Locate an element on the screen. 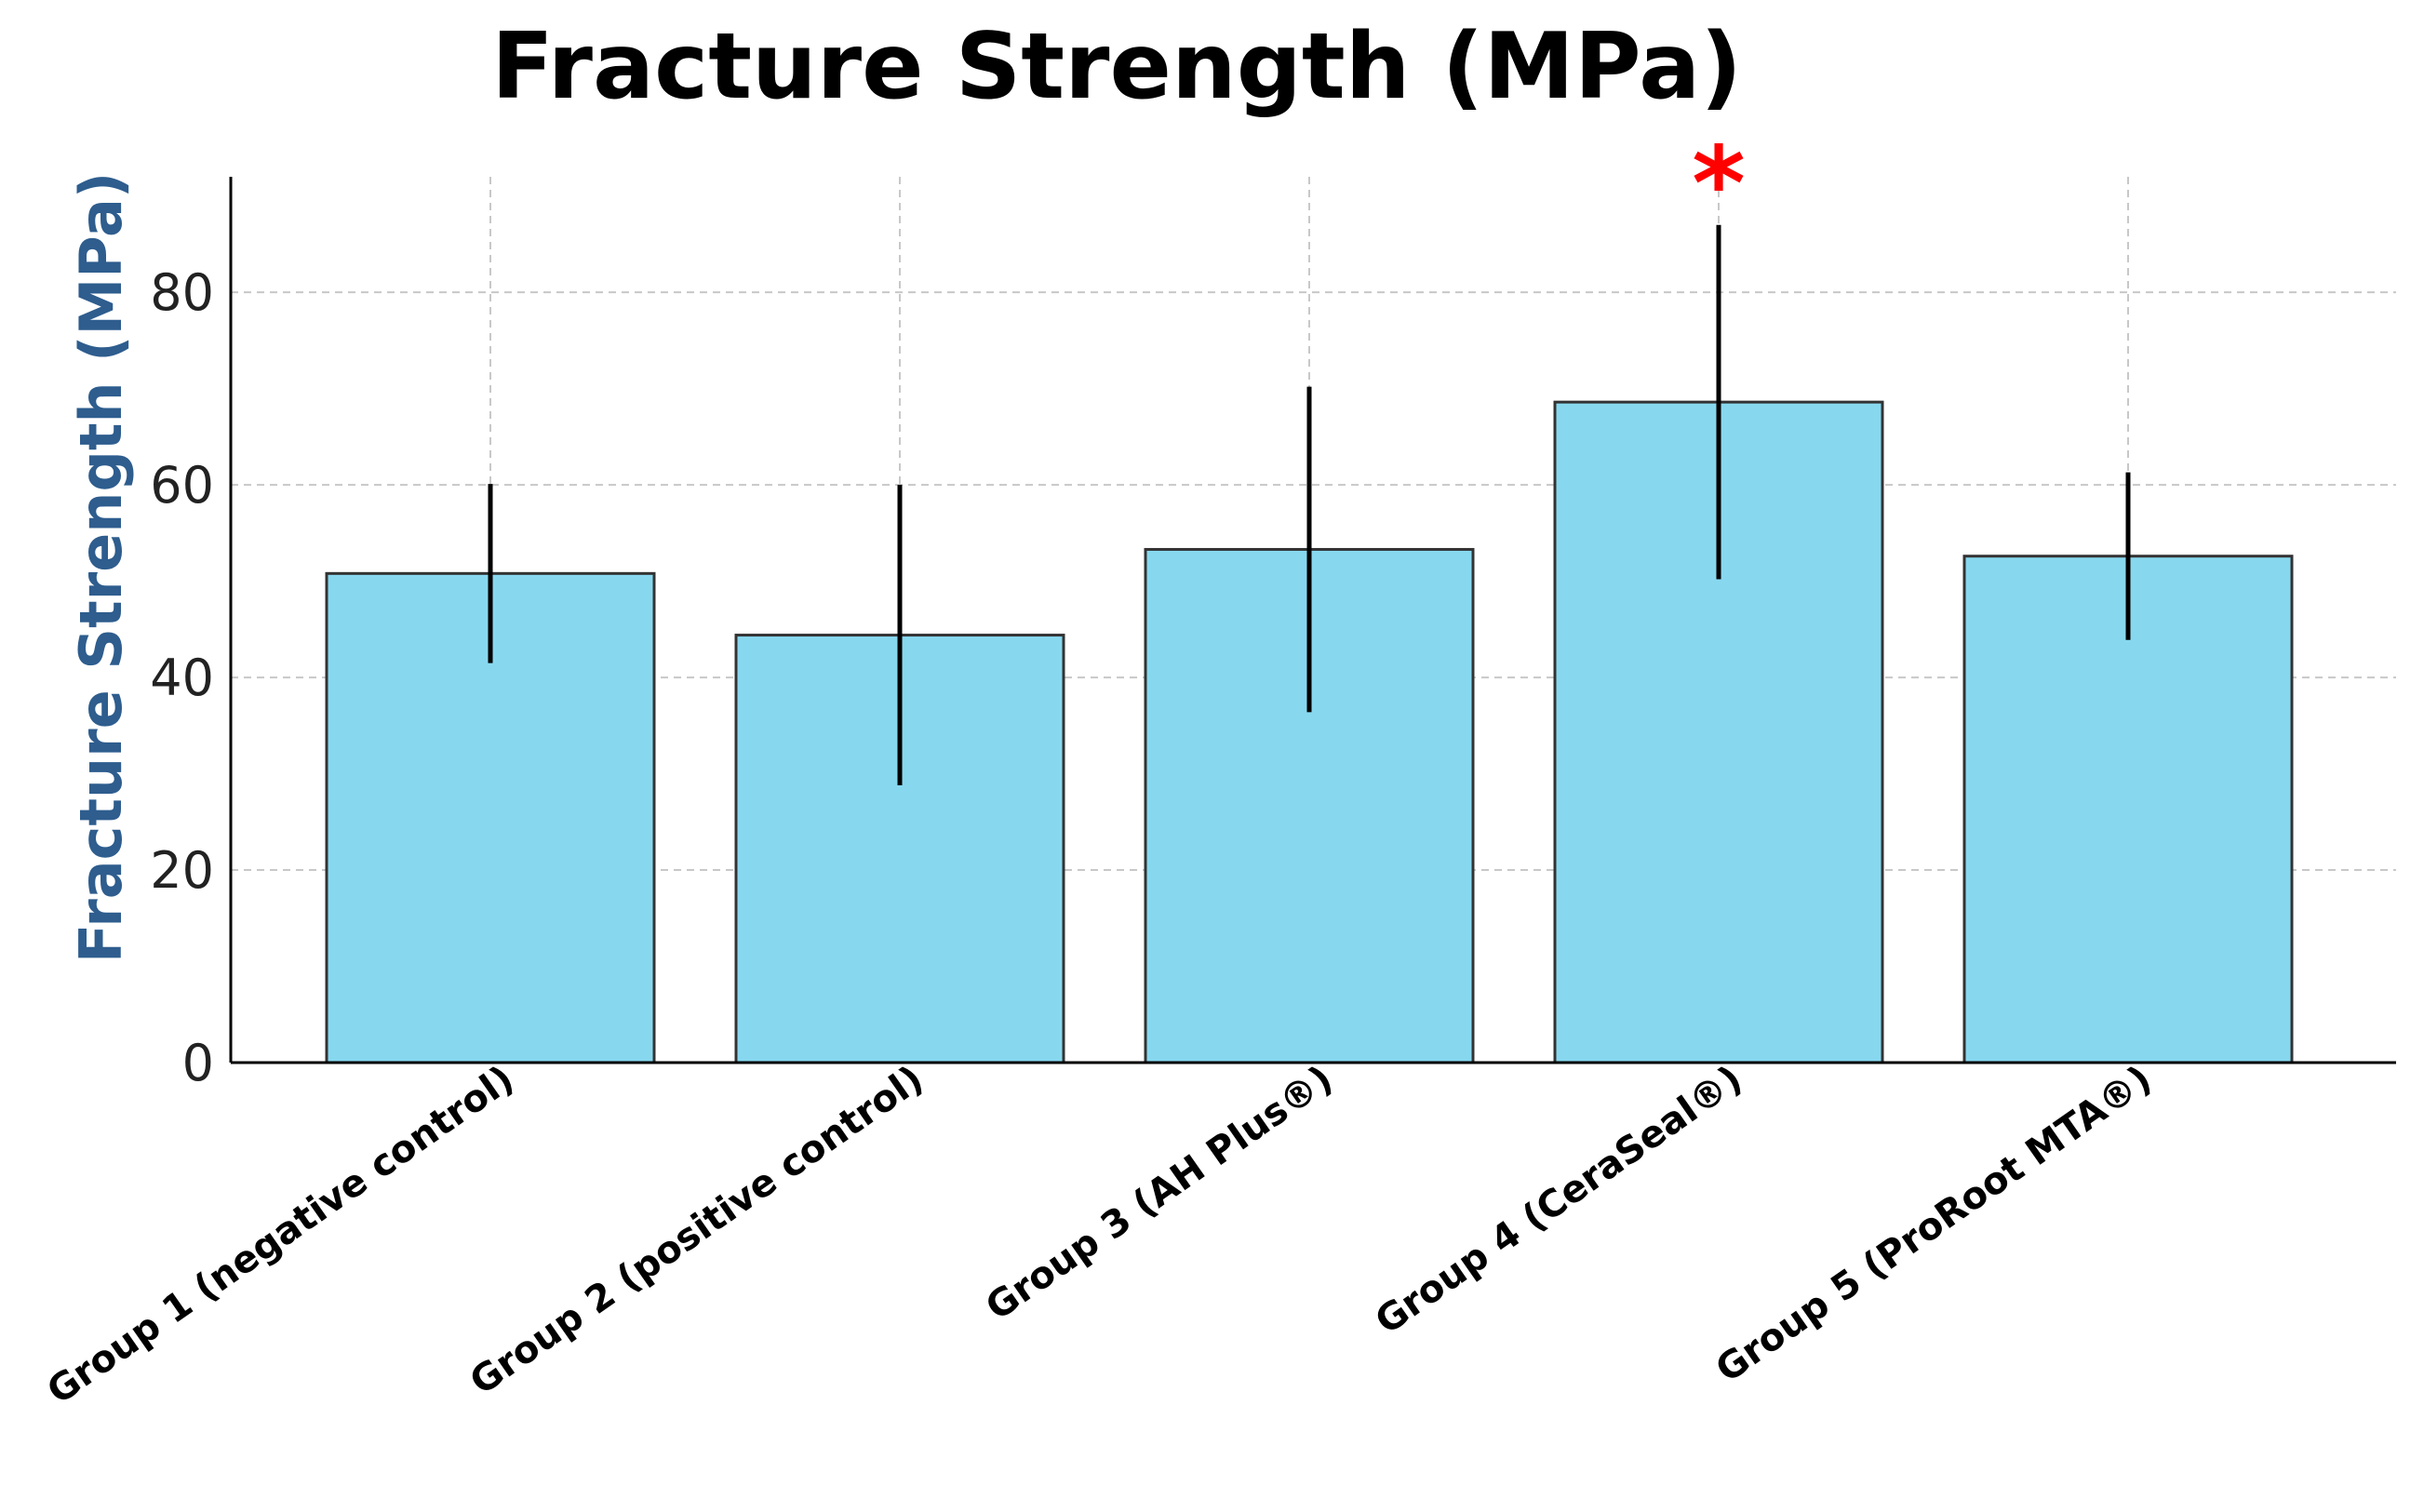 This screenshot has height=1512, width=2424. y-tick-label: 80 is located at coordinates (182, 292).